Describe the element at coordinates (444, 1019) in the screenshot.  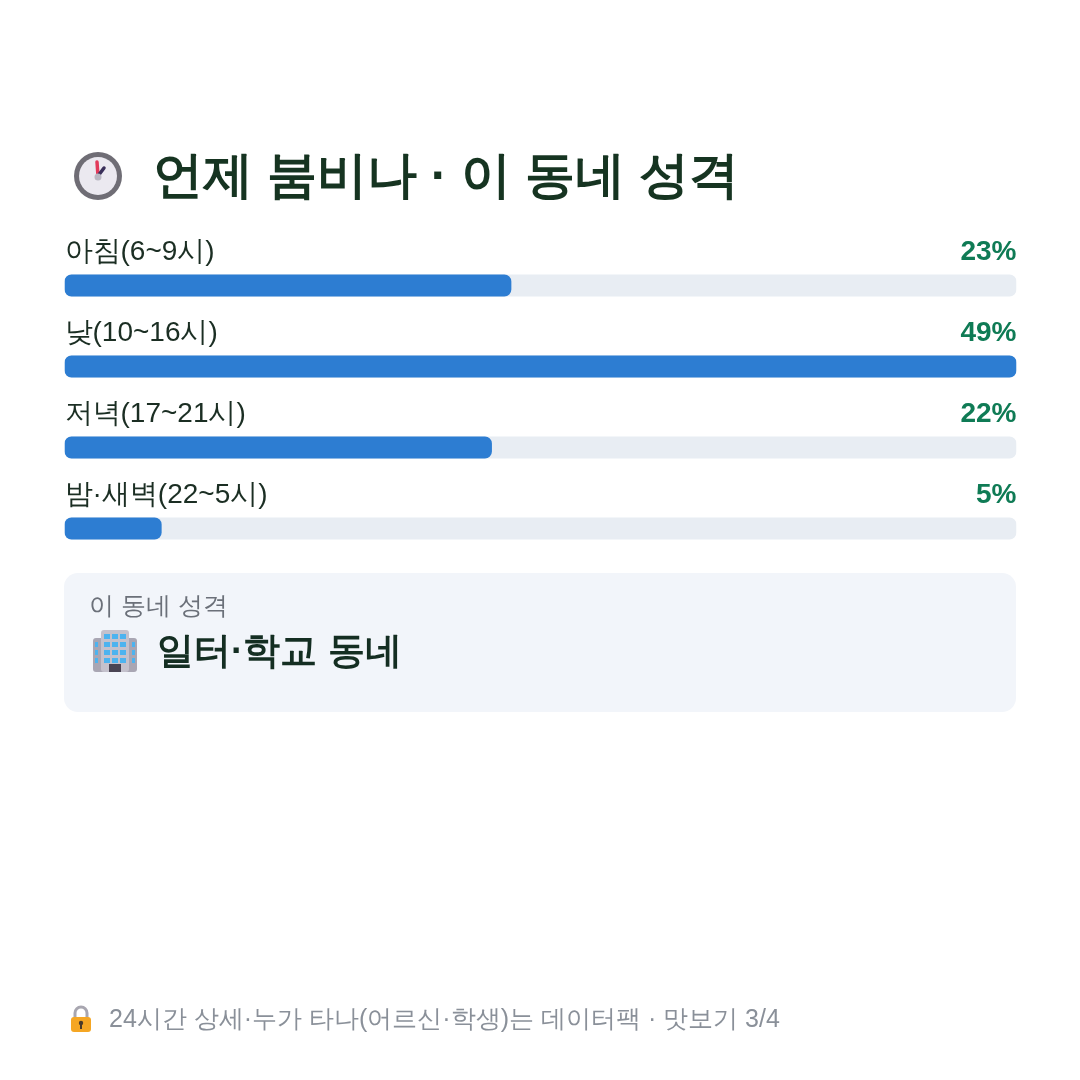
I see `text: 24시간 상세·누가 타나(어르신·학생)는 데이터팩 · 맛보기 3/4` at that location.